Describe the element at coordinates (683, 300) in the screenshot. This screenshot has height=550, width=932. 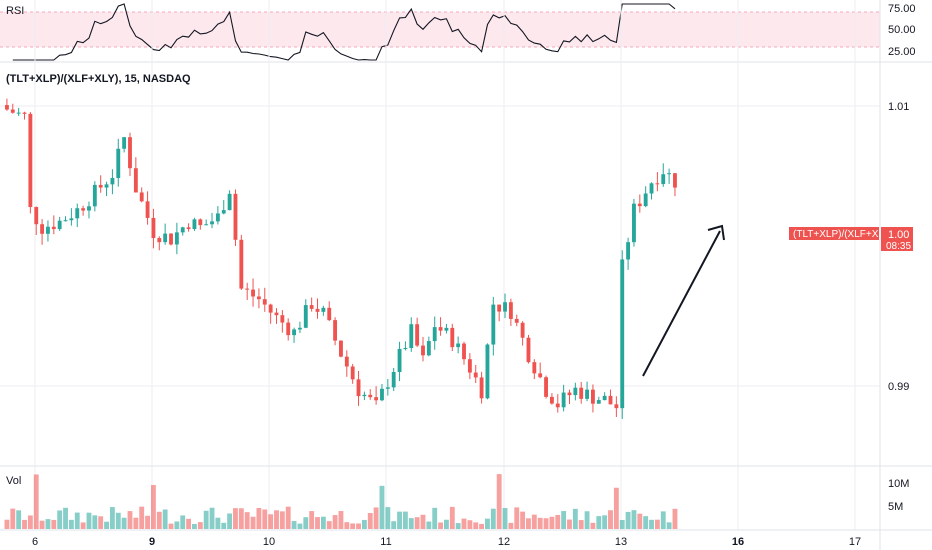
I see `trend-arrow` at that location.